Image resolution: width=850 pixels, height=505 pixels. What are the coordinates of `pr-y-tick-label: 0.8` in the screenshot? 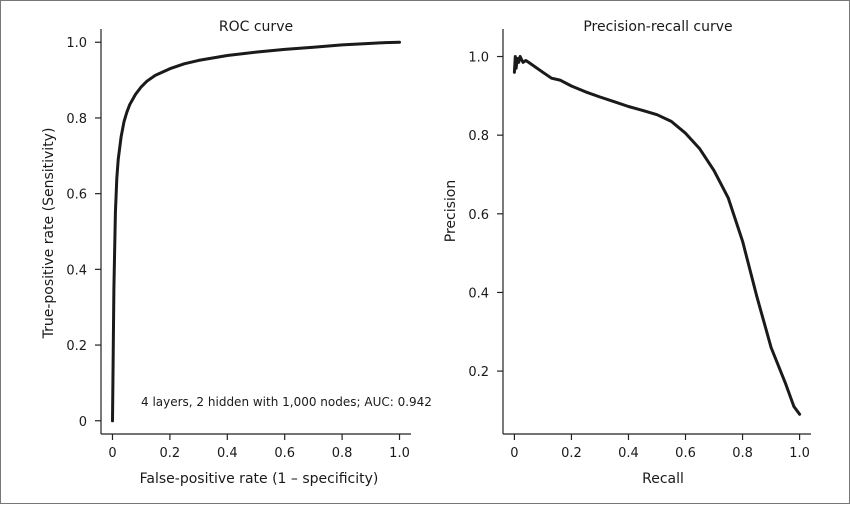 It's located at (478, 136).